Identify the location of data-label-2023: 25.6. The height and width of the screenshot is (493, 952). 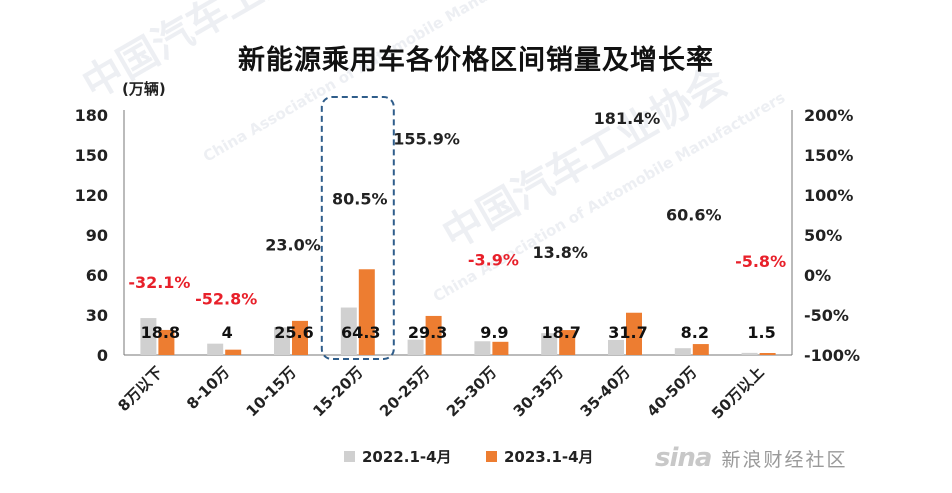
(293, 332).